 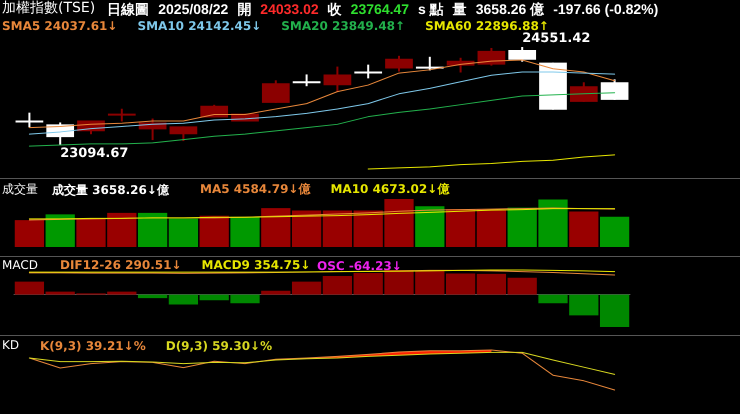 I want to click on series-label: MA5 4584.79↓億, so click(x=256, y=189).